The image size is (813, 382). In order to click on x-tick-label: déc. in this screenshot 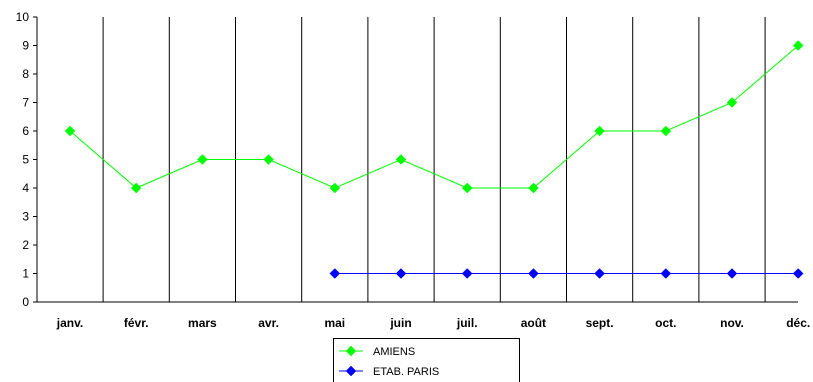, I will do `click(798, 323)`.